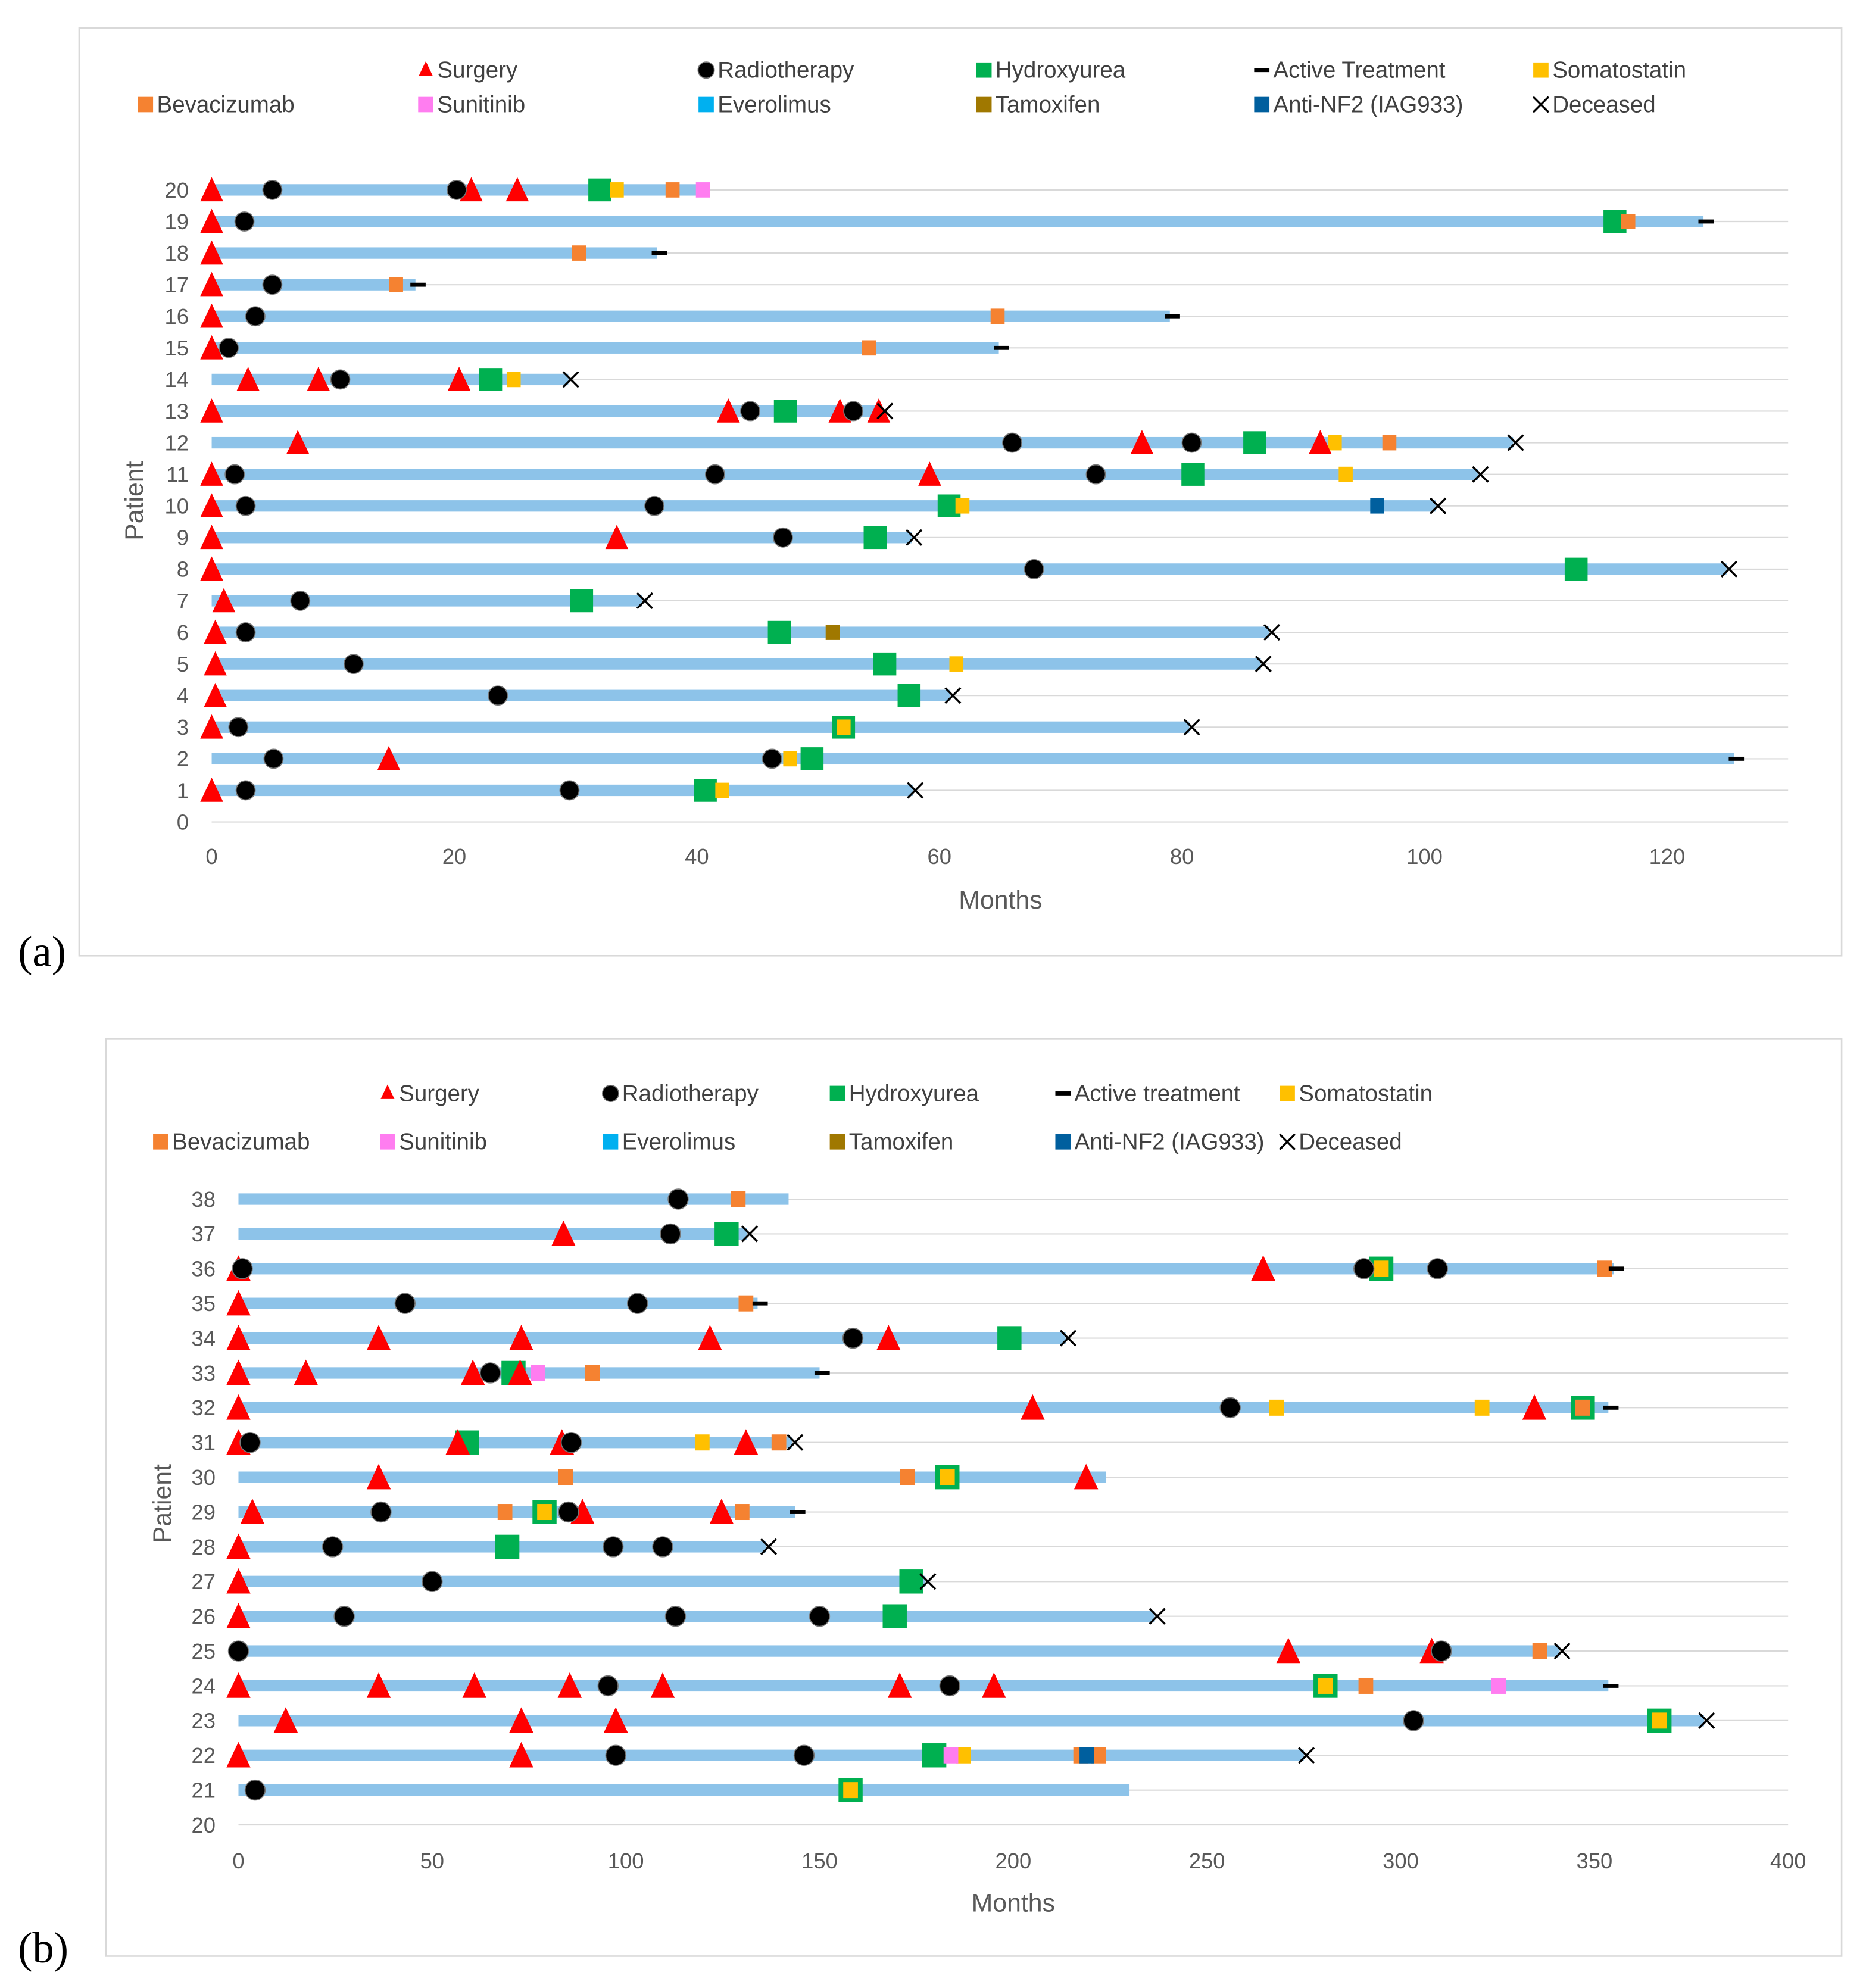 The image size is (1866, 1988). I want to click on x-tick-label: 50, so click(432, 1861).